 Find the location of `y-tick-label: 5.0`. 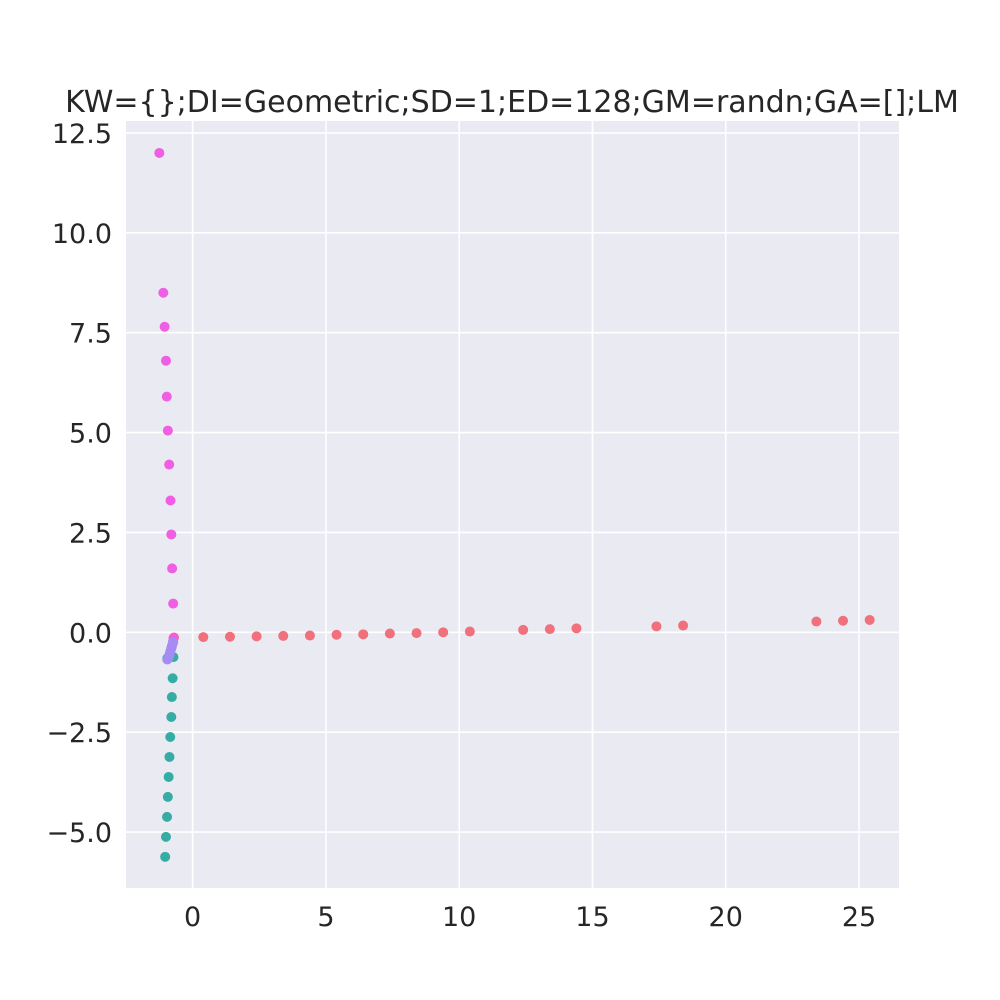

y-tick-label: 5.0 is located at coordinates (90, 434).